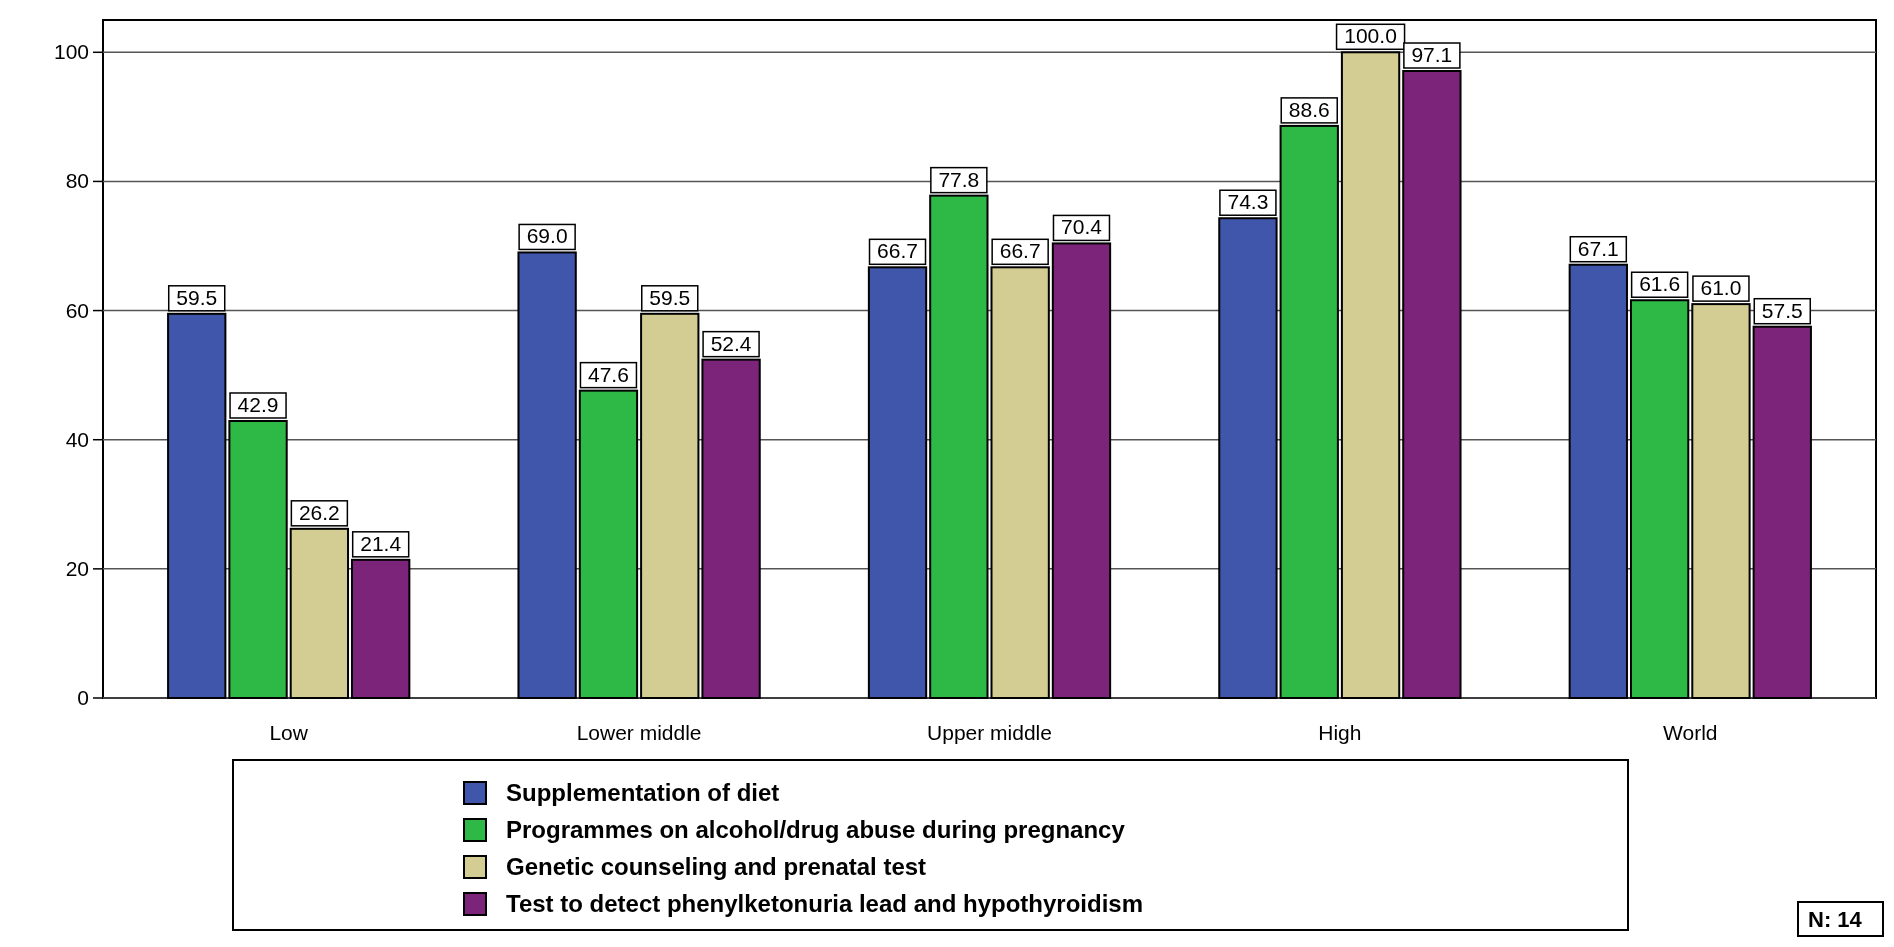 This screenshot has width=1894, height=947. Describe the element at coordinates (1082, 227) in the screenshot. I see `data-label: 70.4` at that location.